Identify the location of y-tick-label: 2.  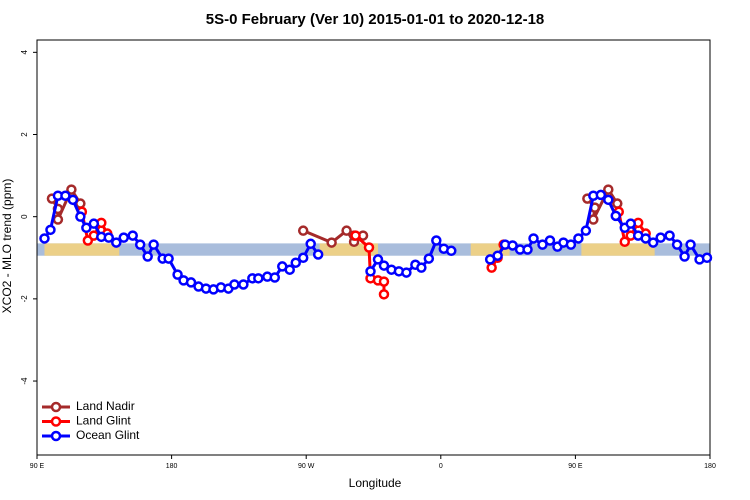
(24, 134).